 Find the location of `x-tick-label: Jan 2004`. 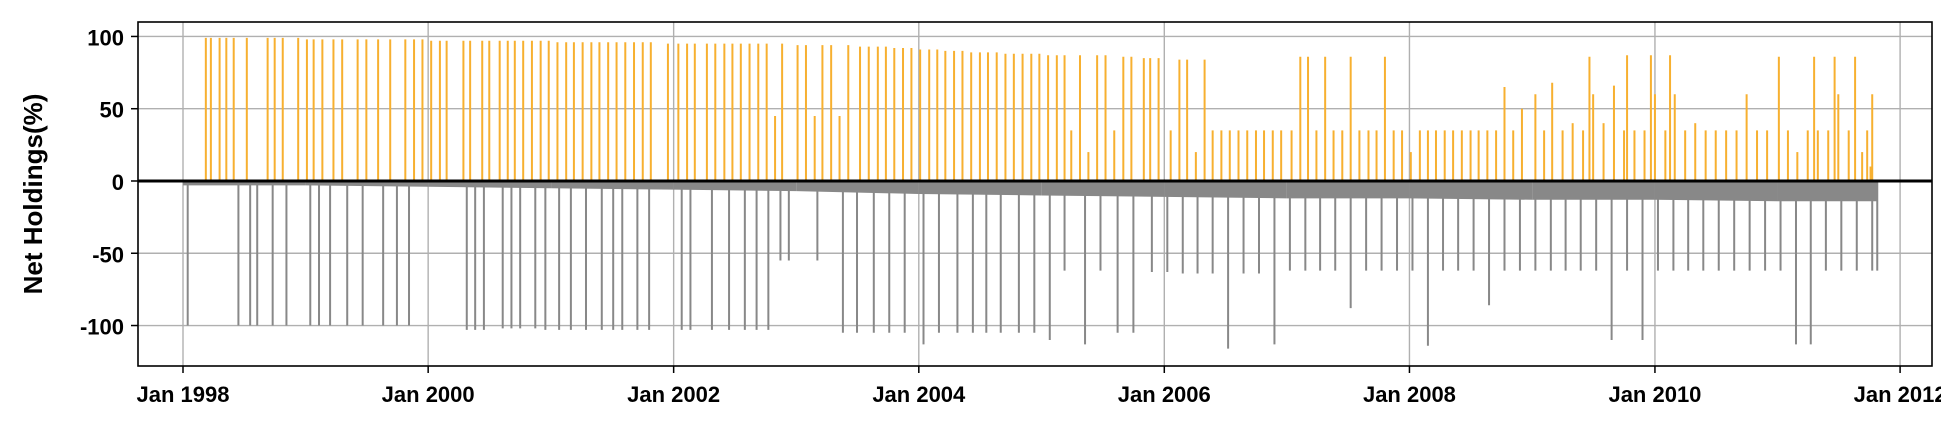

x-tick-label: Jan 2004 is located at coordinates (919, 394).